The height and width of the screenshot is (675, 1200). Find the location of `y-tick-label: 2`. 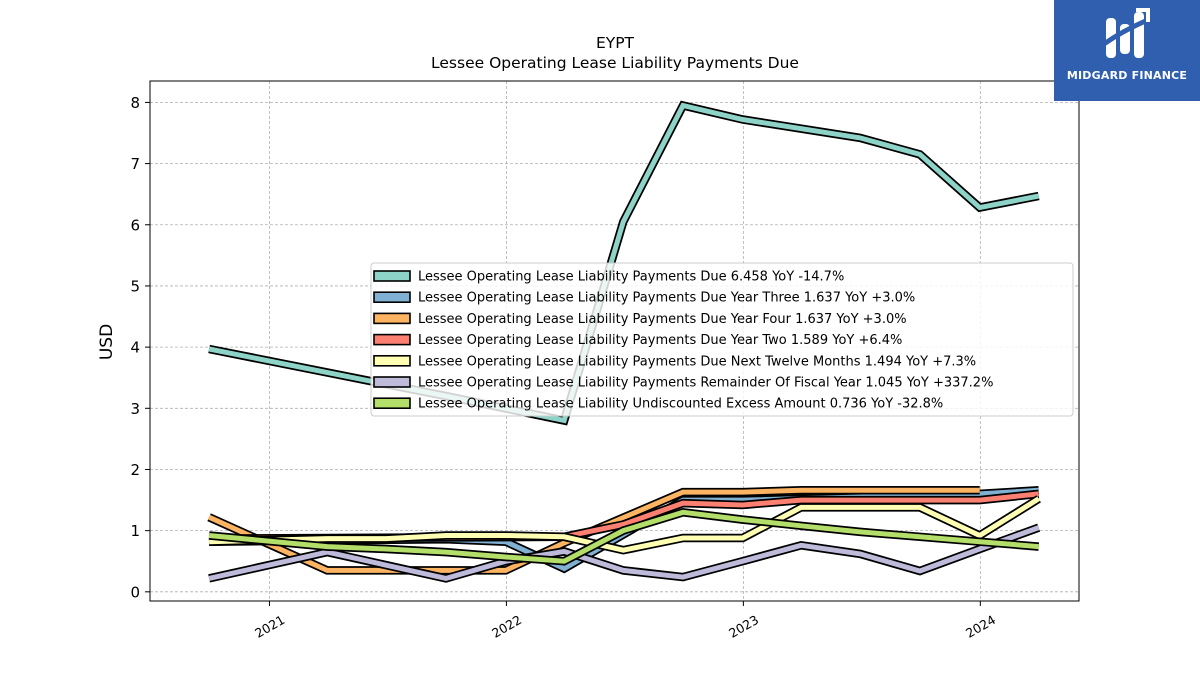

y-tick-label: 2 is located at coordinates (135, 470).